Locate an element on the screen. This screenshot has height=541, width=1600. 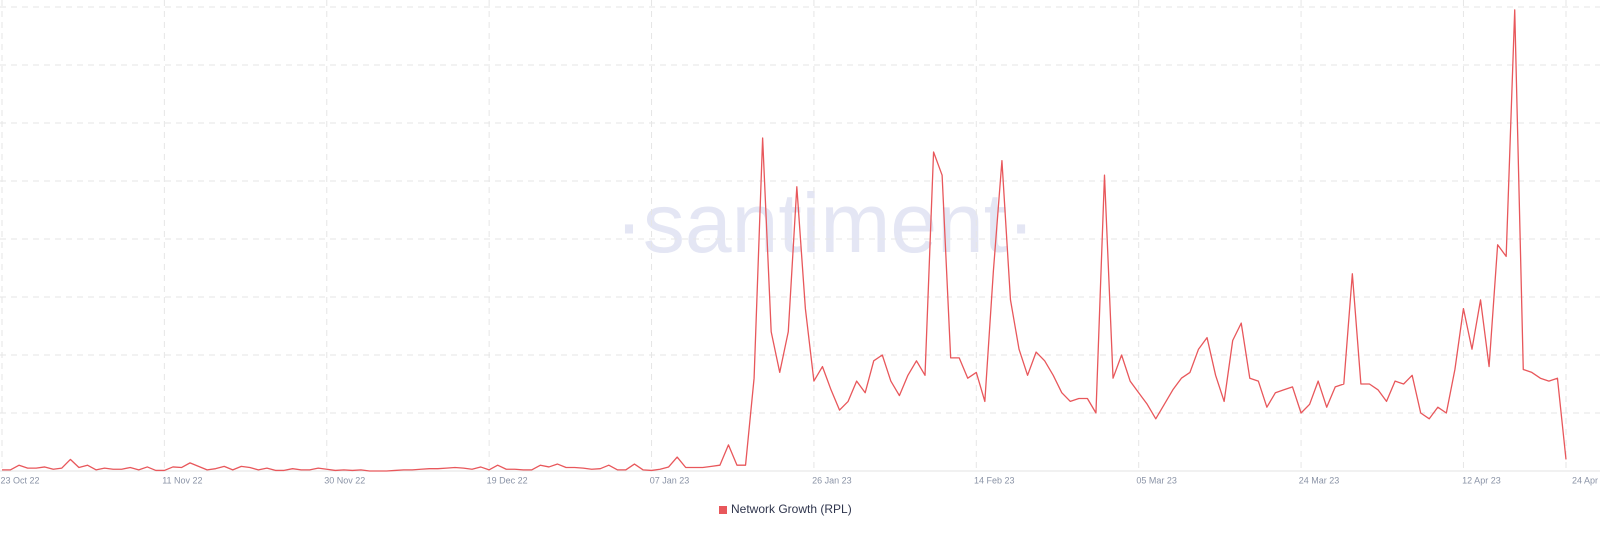
legend-swatch is located at coordinates (723, 510).